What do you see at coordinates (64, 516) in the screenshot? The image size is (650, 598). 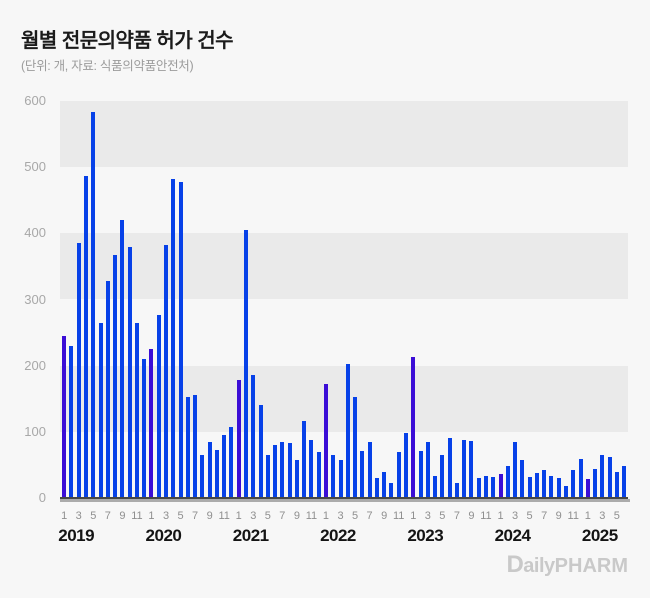 I see `x-tick-2019-1: 1` at bounding box center [64, 516].